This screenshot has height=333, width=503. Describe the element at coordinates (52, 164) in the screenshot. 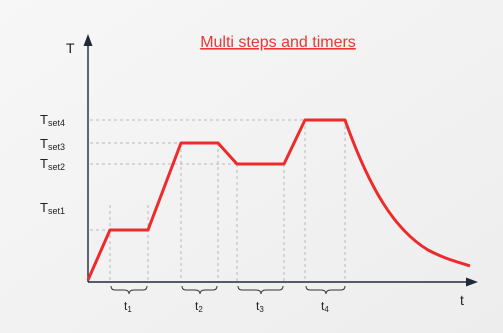

I see `level-label-2: Tset2` at that location.